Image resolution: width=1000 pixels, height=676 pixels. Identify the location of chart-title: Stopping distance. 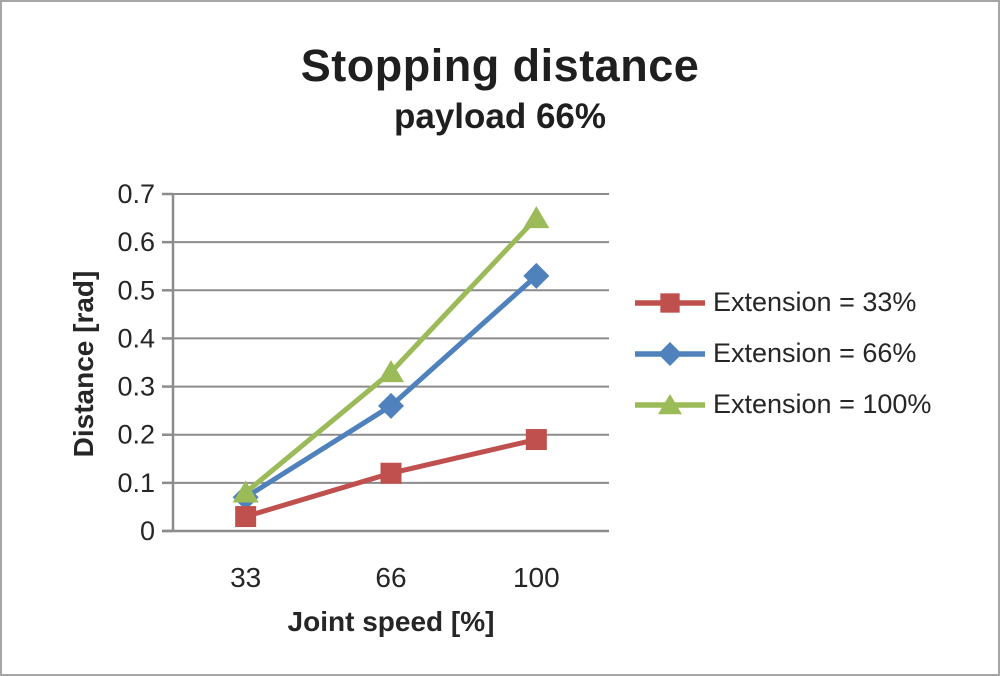
(500, 65).